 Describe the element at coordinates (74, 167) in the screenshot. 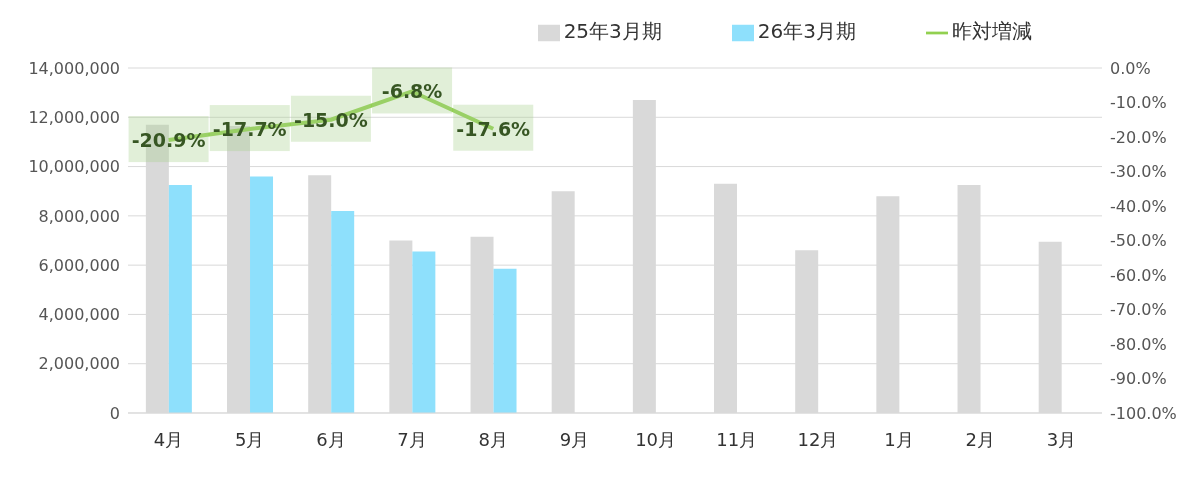

I see `y-tick-label: 10,000,000` at that location.